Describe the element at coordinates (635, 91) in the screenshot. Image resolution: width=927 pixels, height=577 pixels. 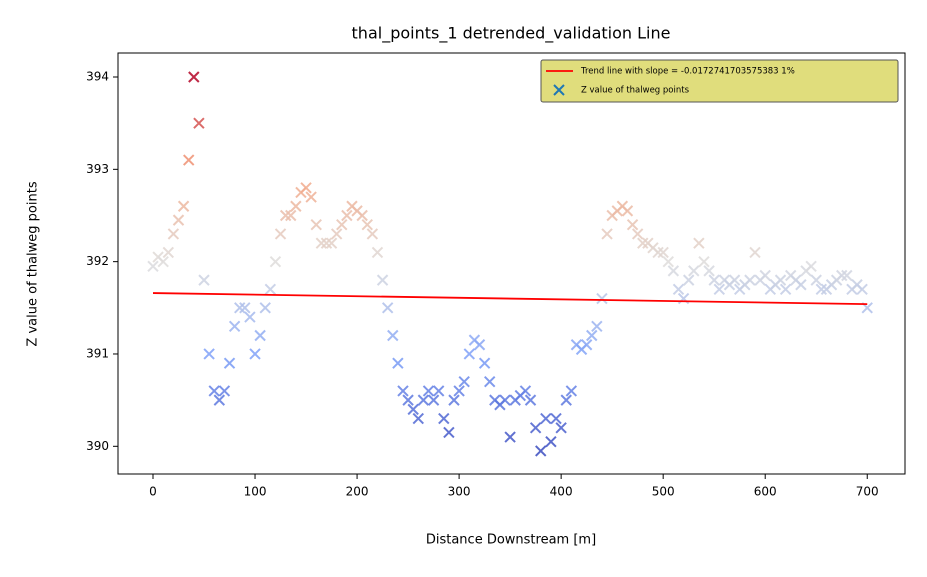
I see `legend-label: Z value of thalweg points` at that location.